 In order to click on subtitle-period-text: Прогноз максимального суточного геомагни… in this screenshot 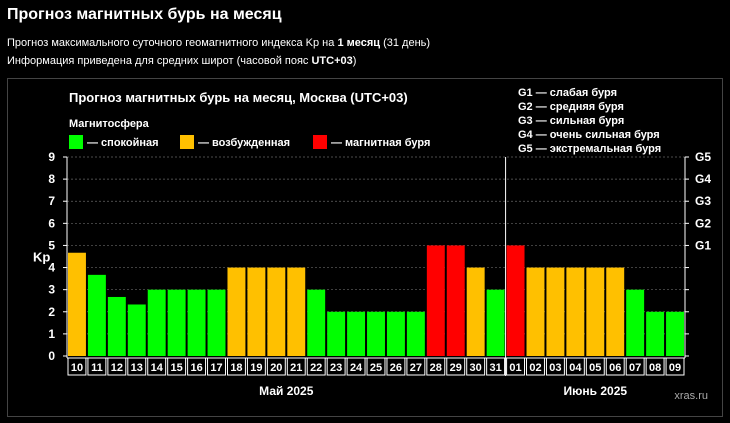, I will do `click(172, 43)`.